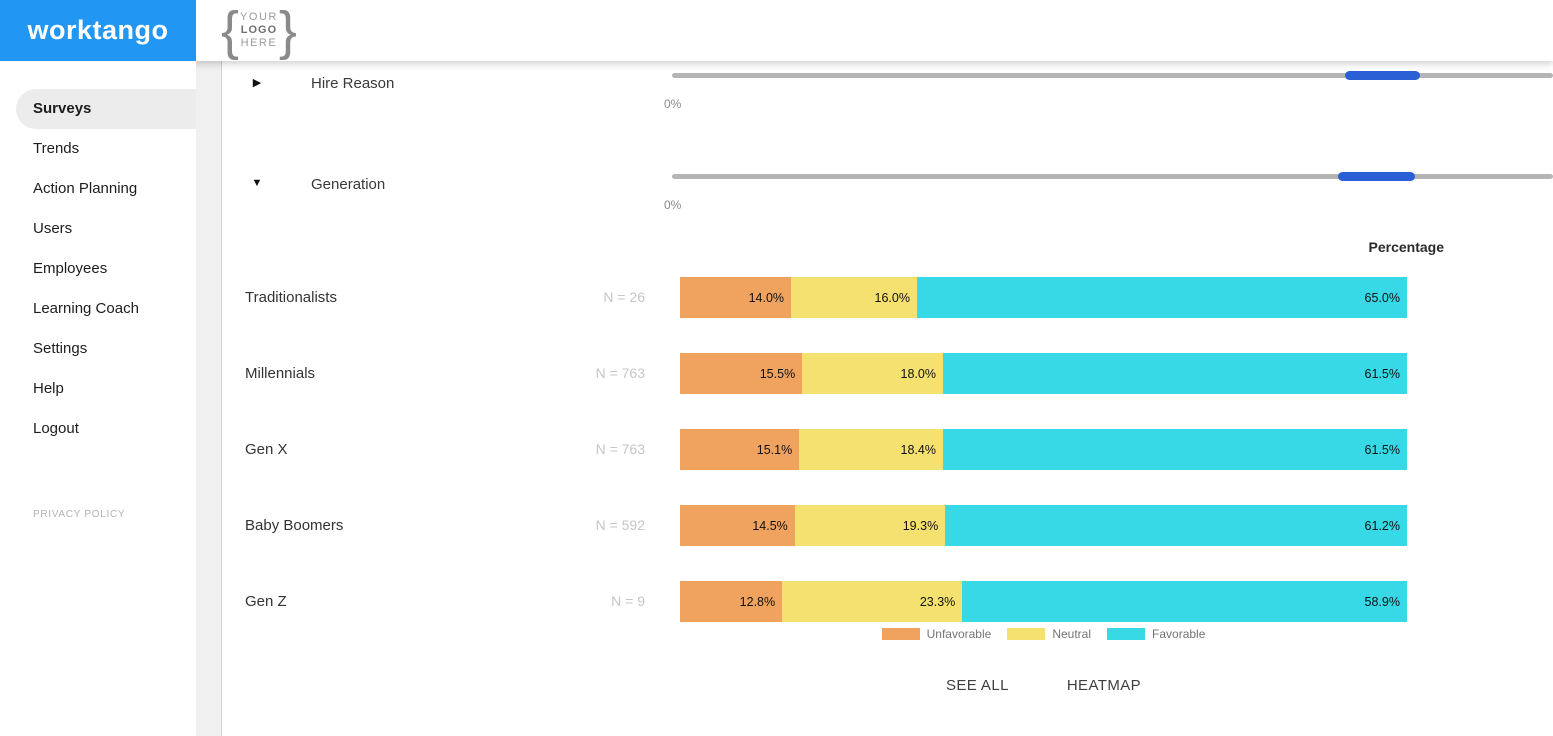 This screenshot has width=1553, height=736. Describe the element at coordinates (620, 525) in the screenshot. I see `sample-size-label: N = 592` at that location.